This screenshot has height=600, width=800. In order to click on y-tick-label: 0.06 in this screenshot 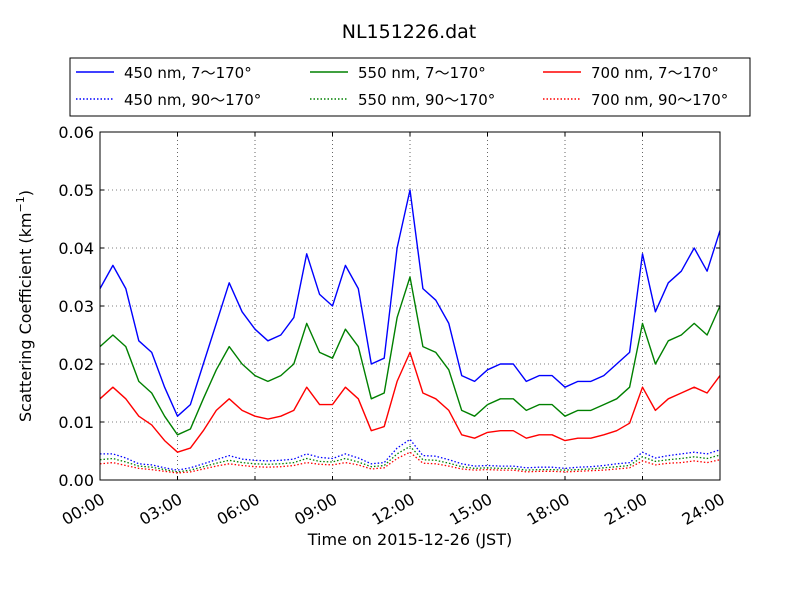, I will do `click(76, 132)`.